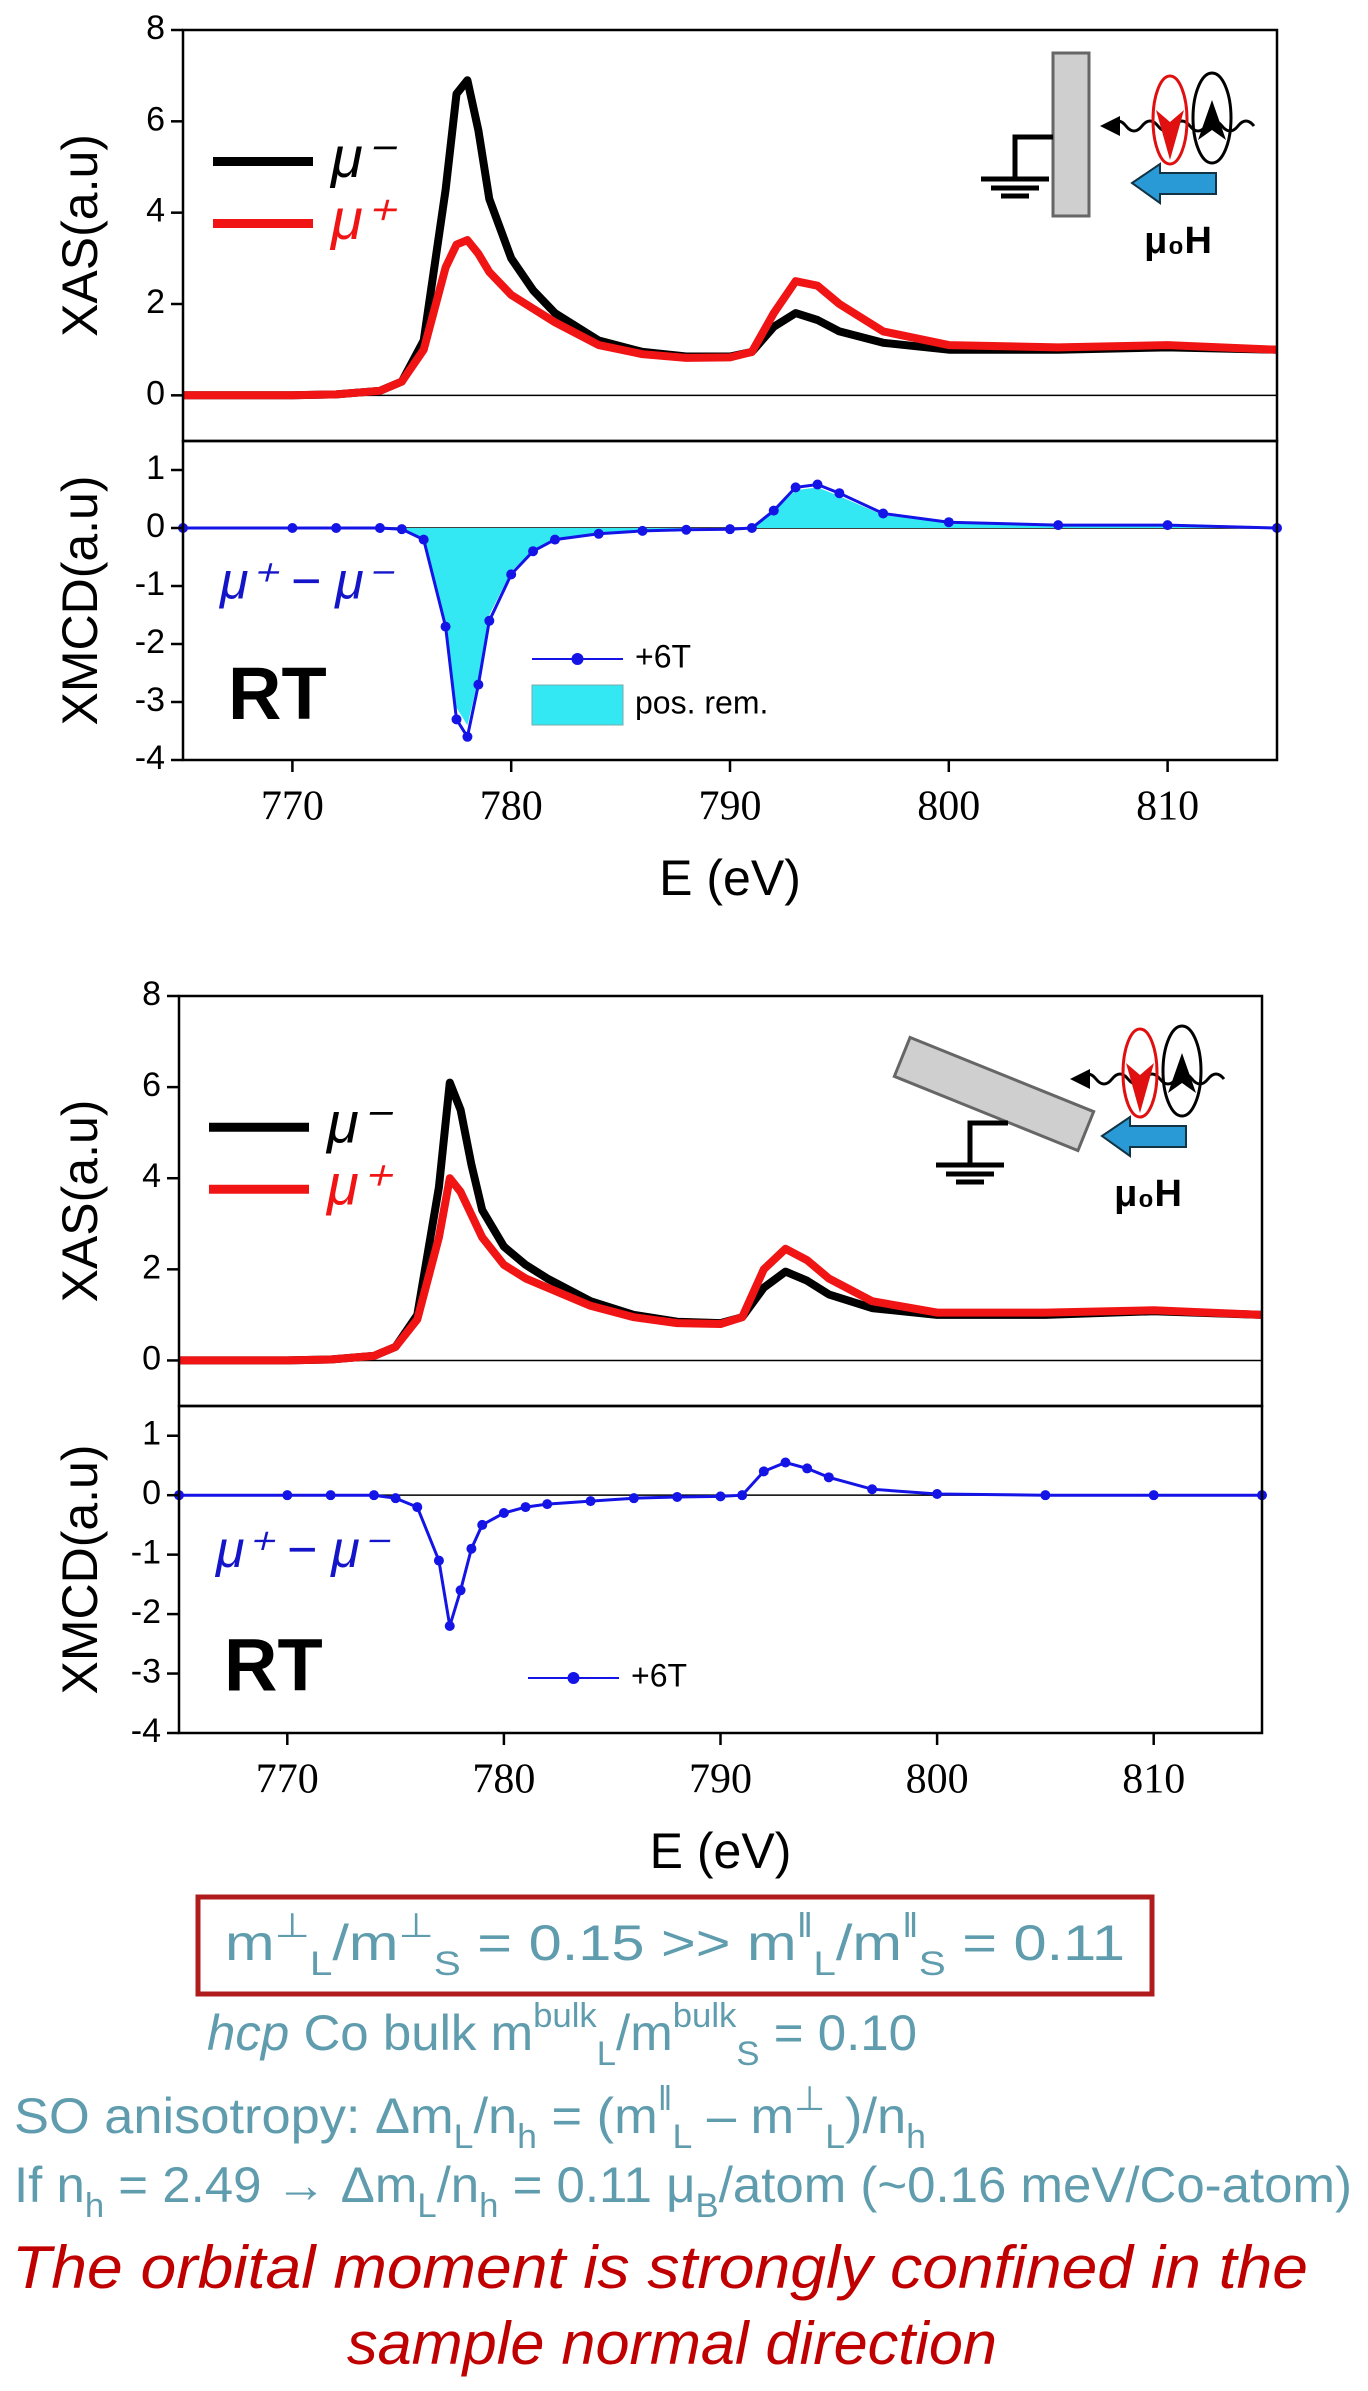 This screenshot has height=2391, width=1368. I want to click on y-tick-label: -4, so click(150, 758).